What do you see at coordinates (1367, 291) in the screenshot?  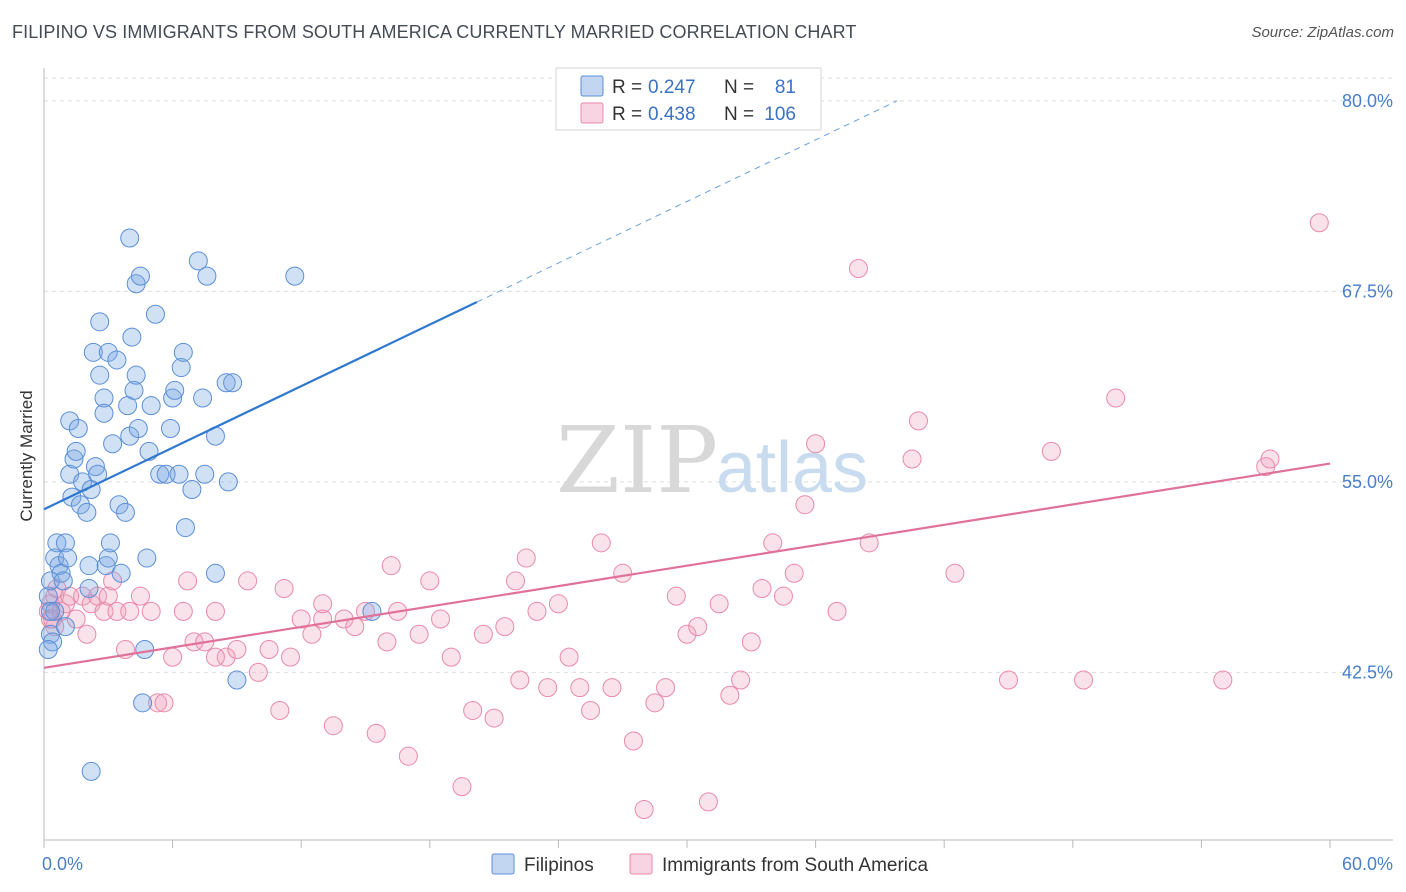 I see `y-tick-label: 67.5%` at bounding box center [1367, 291].